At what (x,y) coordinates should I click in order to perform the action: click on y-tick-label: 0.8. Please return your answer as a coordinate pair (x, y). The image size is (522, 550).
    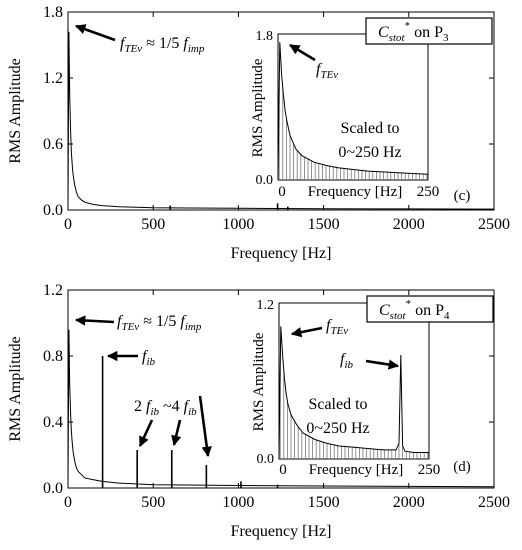
    Looking at the image, I should click on (53, 356).